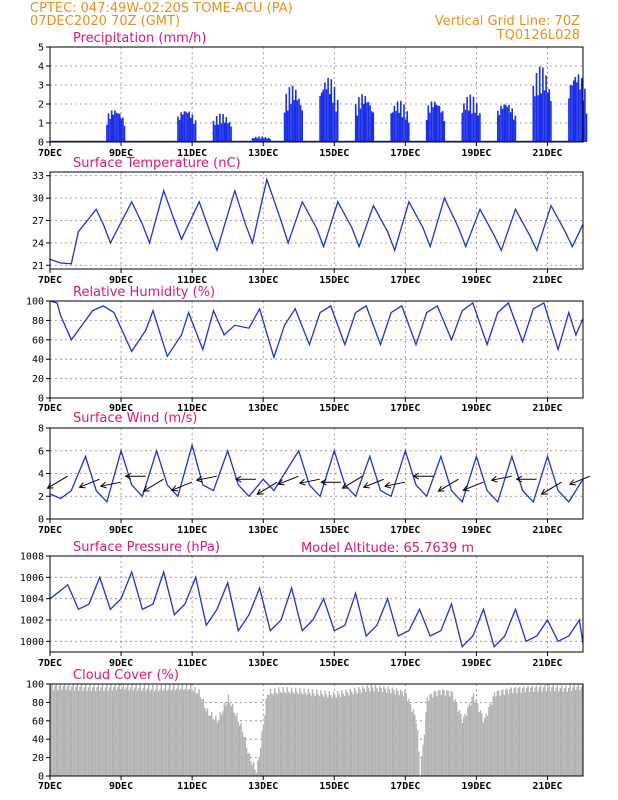 The image size is (618, 800). I want to click on y-tick-label: 1008, so click(32, 557).